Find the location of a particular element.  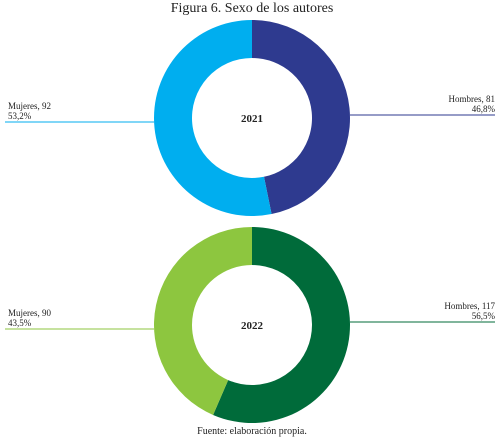

value-label: 56,5% is located at coordinates (484, 316).